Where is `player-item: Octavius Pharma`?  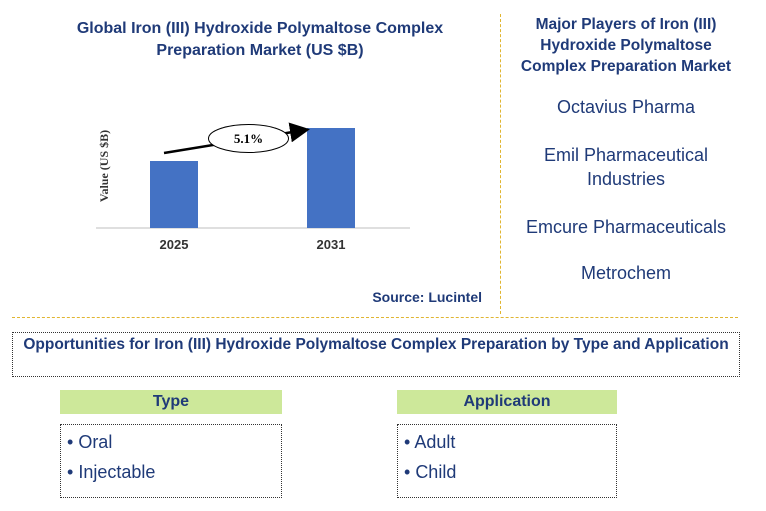
player-item: Octavius Pharma is located at coordinates (626, 107).